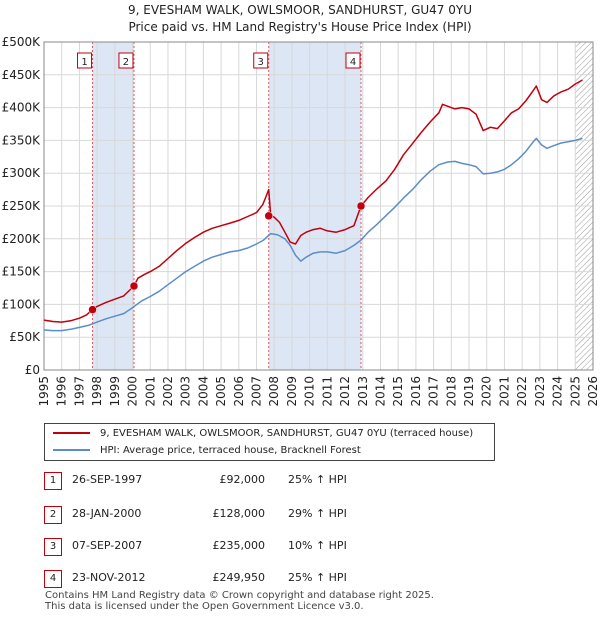 The image size is (600, 620). I want to click on x-tick-label: 2001, so click(150, 391).